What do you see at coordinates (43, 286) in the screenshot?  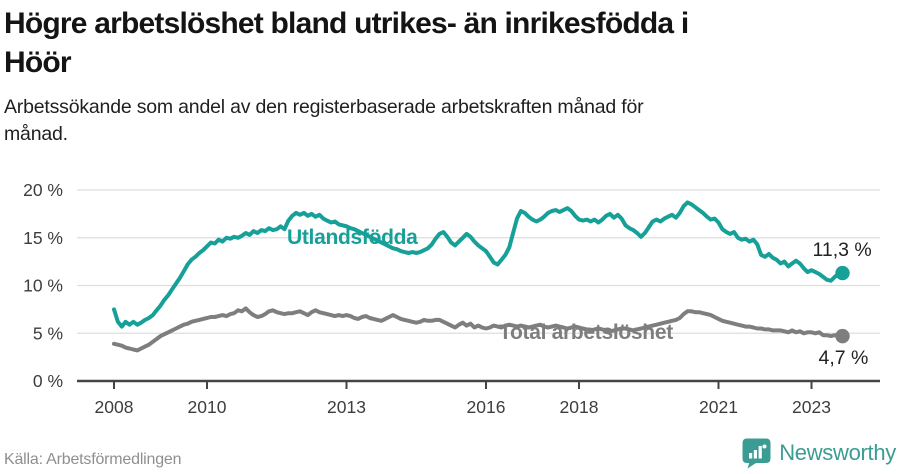 I see `y-axis-tick-label: 10 %` at bounding box center [43, 286].